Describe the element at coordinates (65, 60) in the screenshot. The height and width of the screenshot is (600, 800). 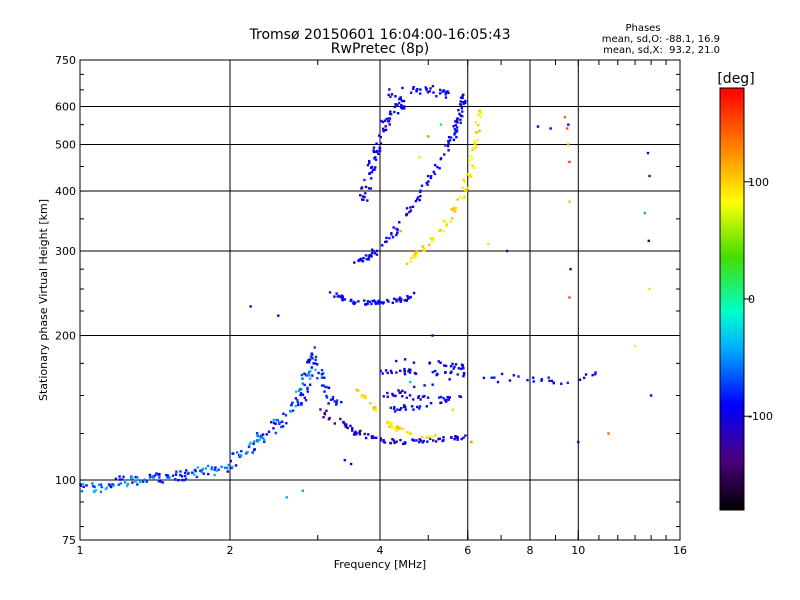
I see `y-tick-label: 750` at that location.